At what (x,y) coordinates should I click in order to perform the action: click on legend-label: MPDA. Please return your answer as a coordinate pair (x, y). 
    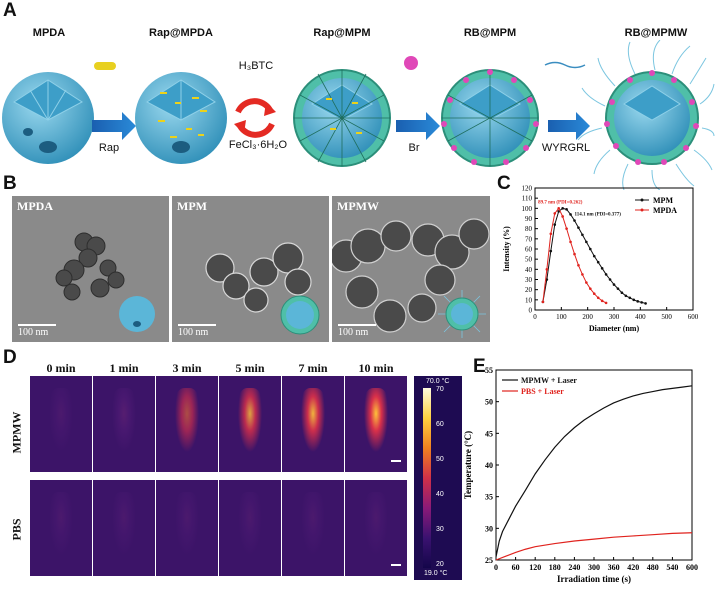
    Looking at the image, I should click on (665, 210).